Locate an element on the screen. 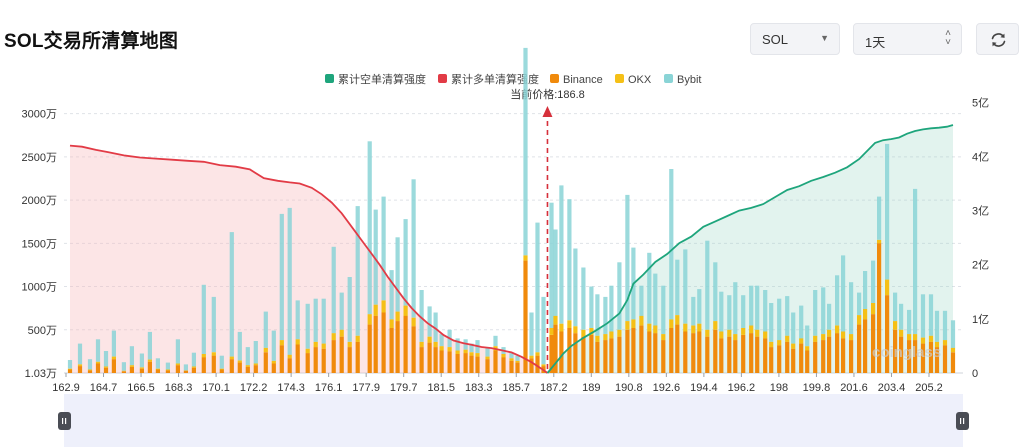 The image size is (1029, 447). x-tick-label: 194.4 is located at coordinates (704, 388).